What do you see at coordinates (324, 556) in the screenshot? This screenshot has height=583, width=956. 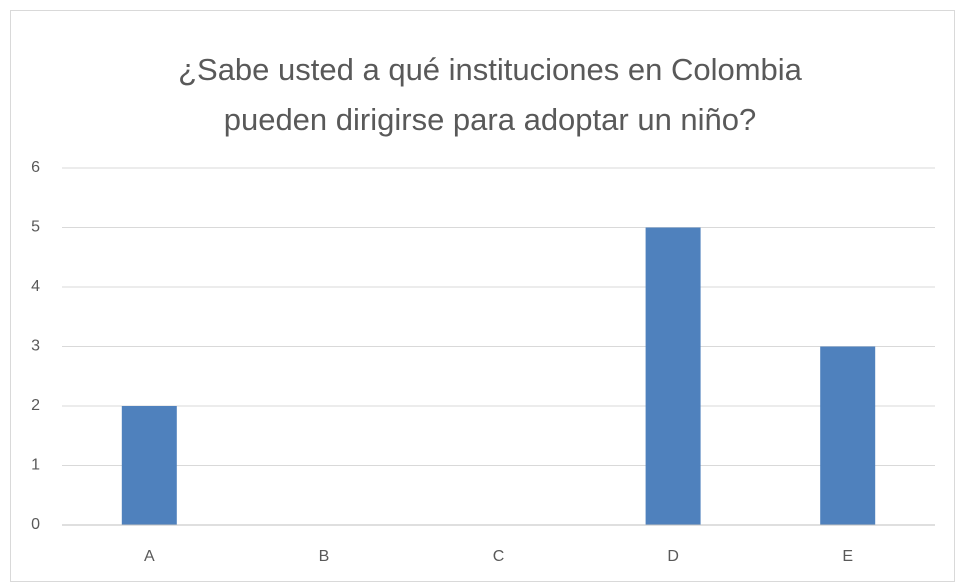 I see `x-tick-label: B` at bounding box center [324, 556].